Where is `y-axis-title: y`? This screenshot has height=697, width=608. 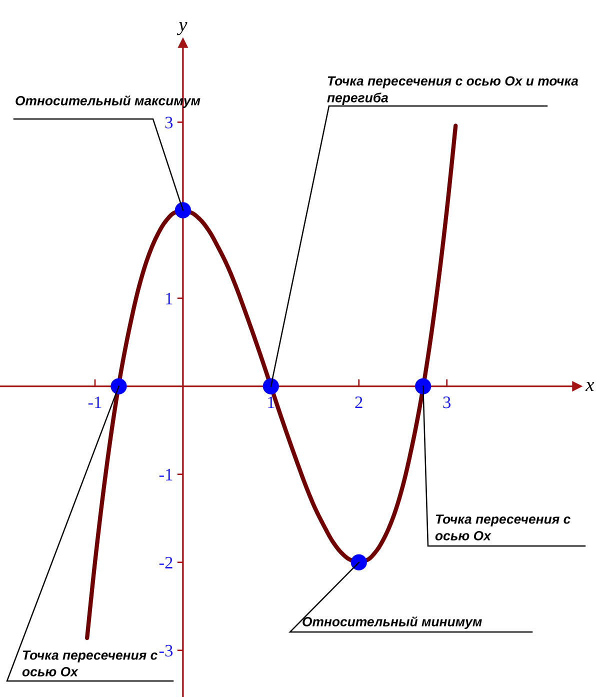 y-axis-title: y is located at coordinates (182, 29).